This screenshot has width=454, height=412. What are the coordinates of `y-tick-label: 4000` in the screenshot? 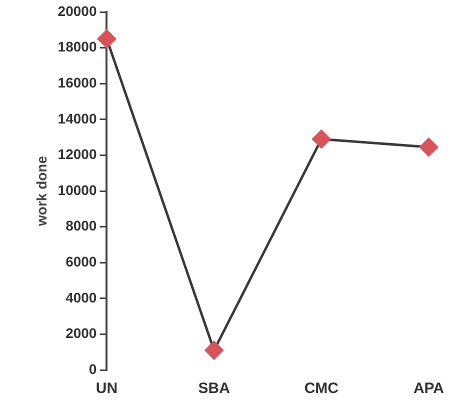 It's located at (81, 297).